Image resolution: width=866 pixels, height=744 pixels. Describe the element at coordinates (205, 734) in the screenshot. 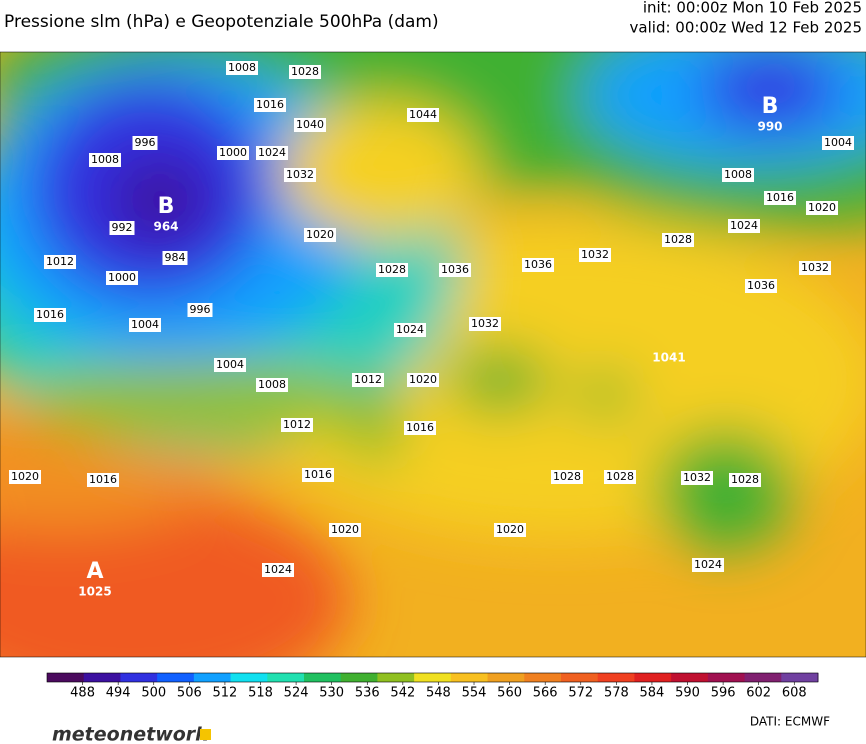

I see `logo-square` at that location.